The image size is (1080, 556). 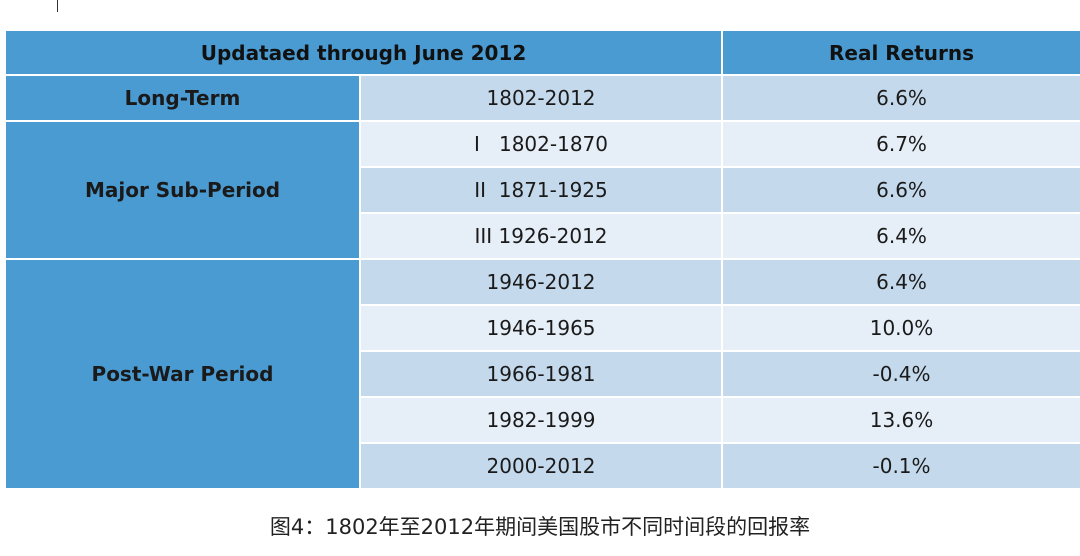 I want to click on header-real-returns: Real Returns, so click(x=900, y=52).